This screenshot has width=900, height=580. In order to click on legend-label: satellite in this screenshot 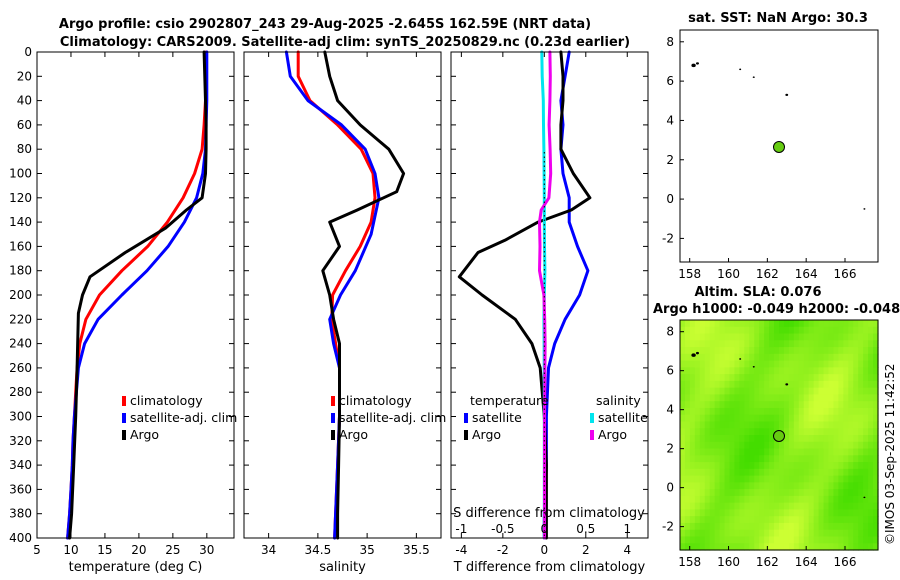, I will do `click(623, 417)`.